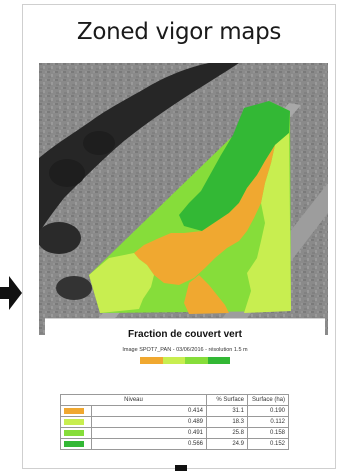 The height and width of the screenshot is (471, 342). What do you see at coordinates (268, 444) in the screenshot?
I see `cell-surface: 0.152` at bounding box center [268, 444].